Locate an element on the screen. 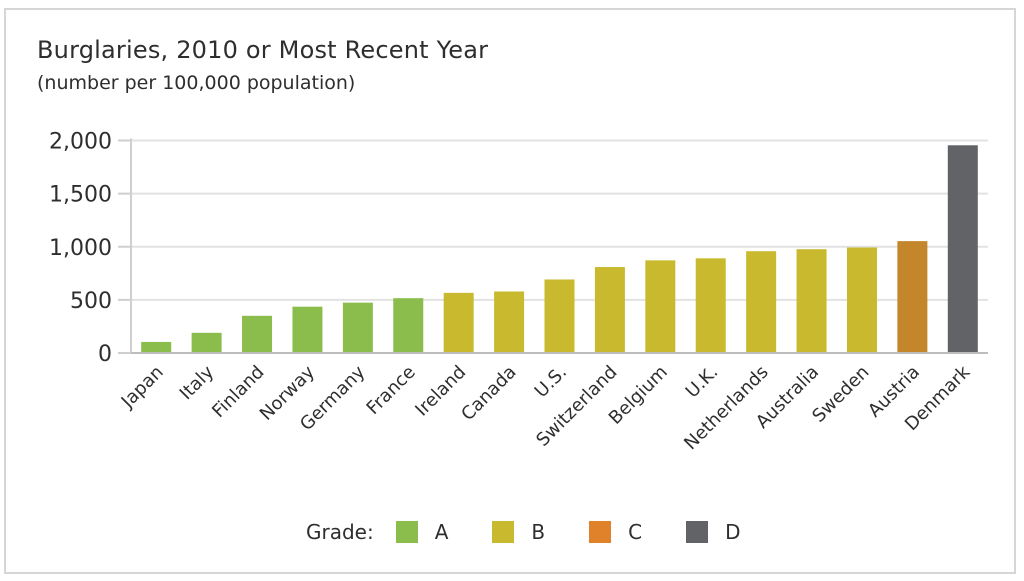 This screenshot has height=581, width=1024. bar-austria is located at coordinates (912, 297).